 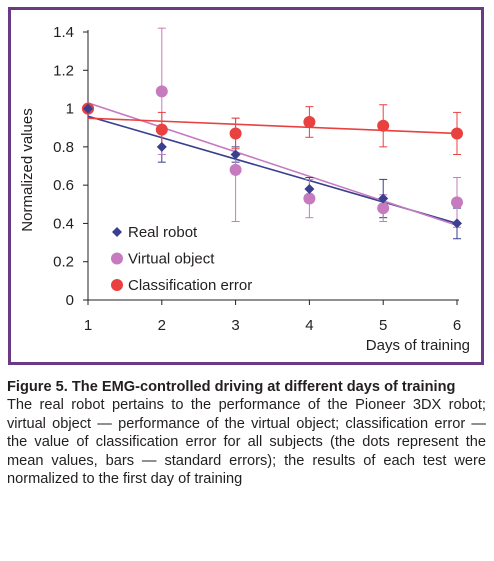 I want to click on legend-label: Virtual object, so click(x=171, y=259).